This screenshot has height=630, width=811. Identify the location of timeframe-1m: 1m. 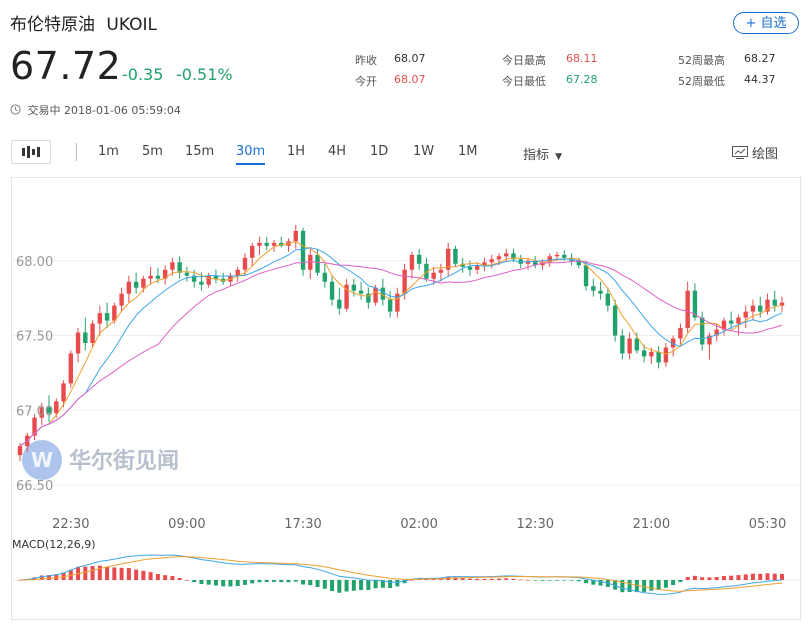
(108, 151).